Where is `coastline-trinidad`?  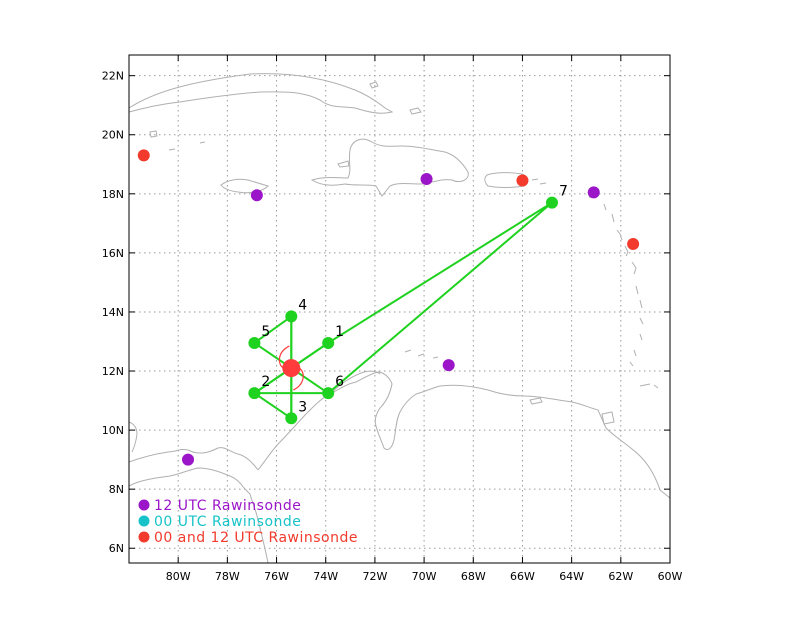 coastline-trinidad is located at coordinates (608, 418).